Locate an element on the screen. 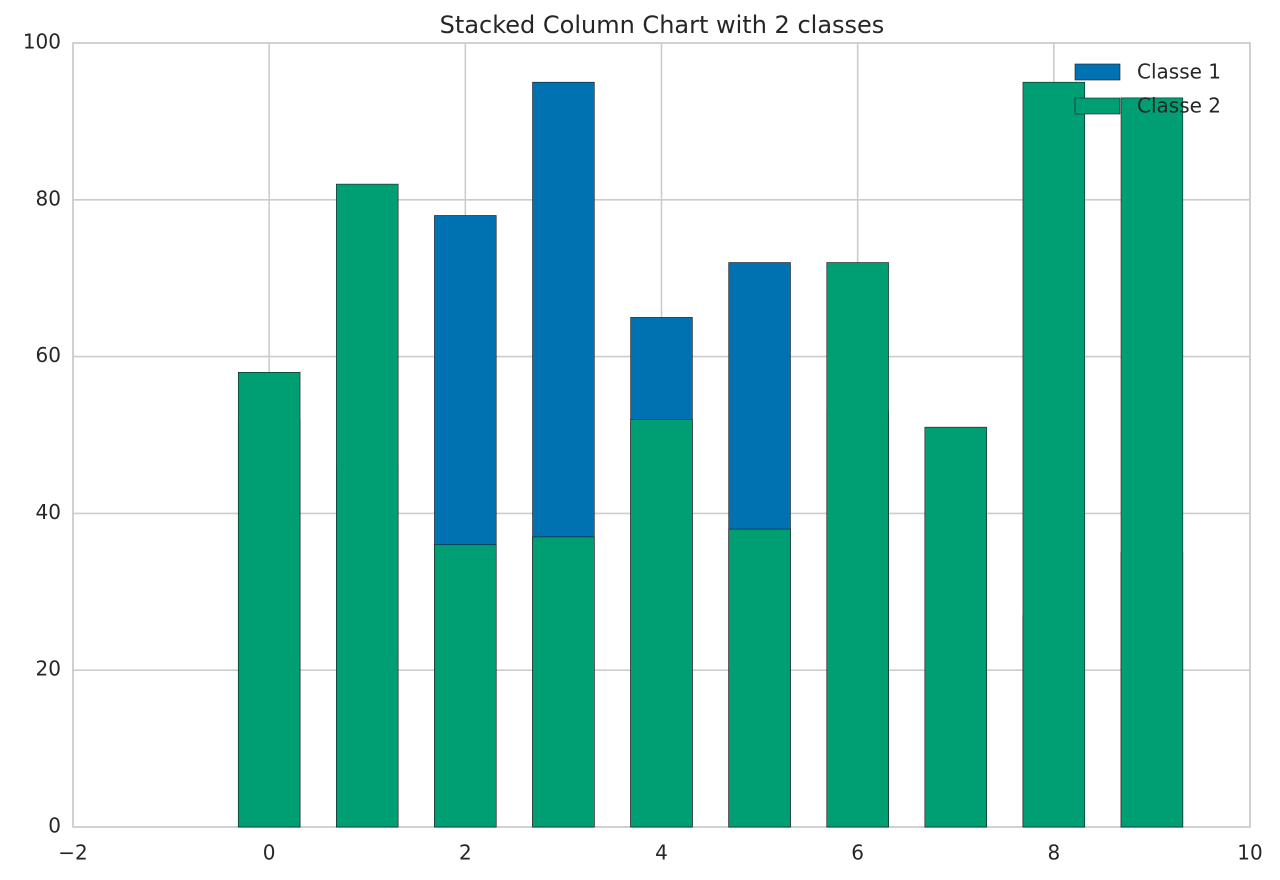 The width and height of the screenshot is (1280, 880). legend-label: Classe 2 is located at coordinates (1179, 106).